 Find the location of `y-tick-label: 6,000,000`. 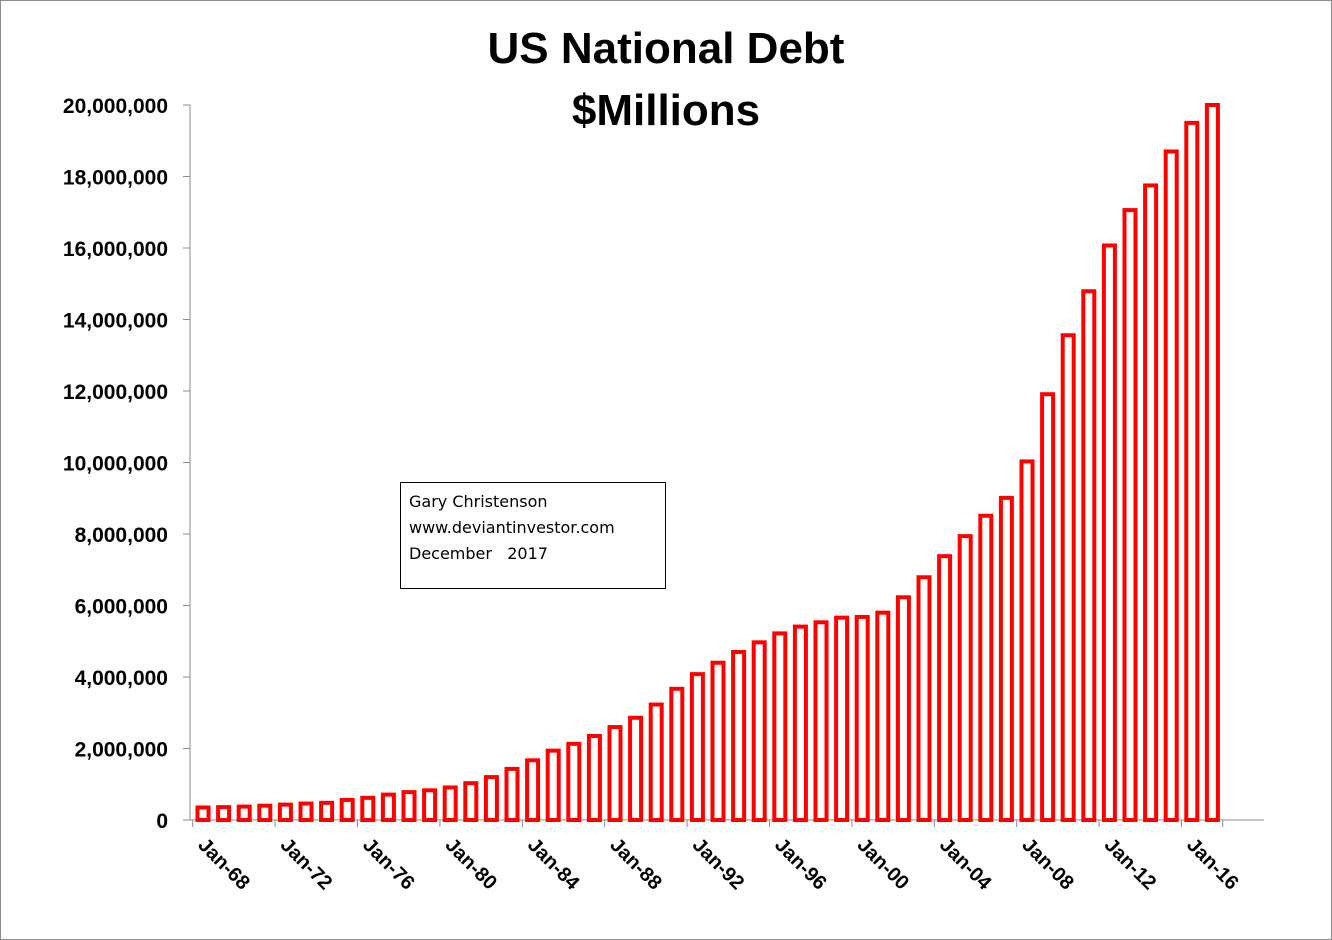

y-tick-label: 6,000,000 is located at coordinates (121, 607).